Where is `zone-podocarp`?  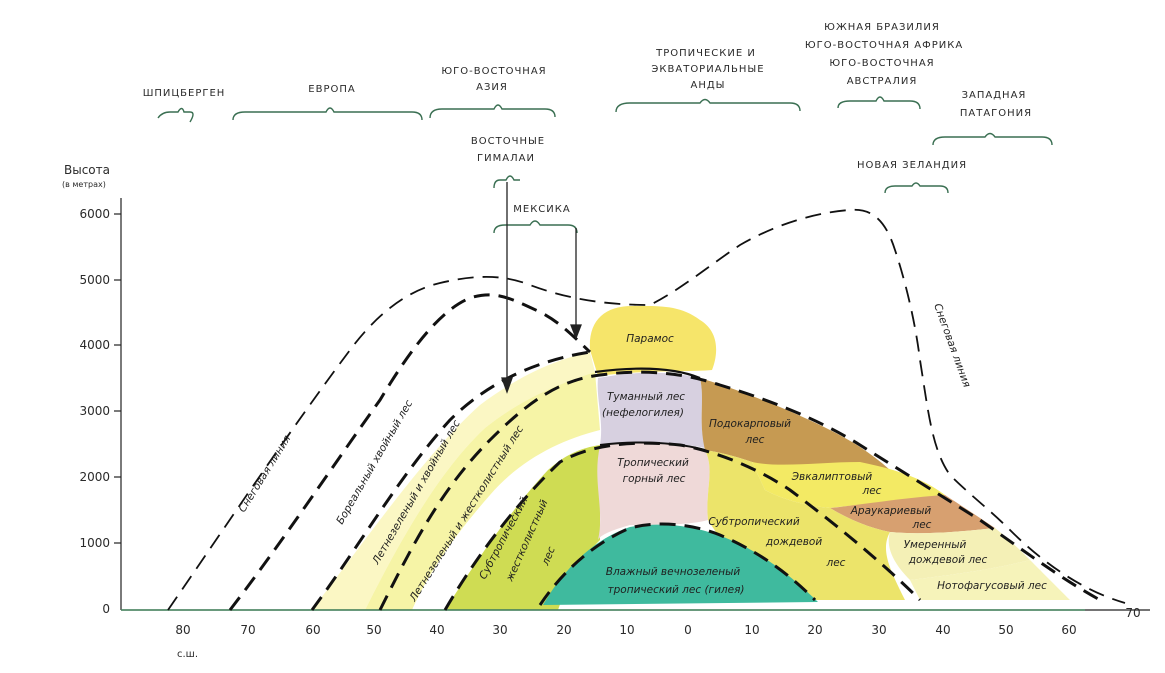 zone-podocarp is located at coordinates (795, 424).